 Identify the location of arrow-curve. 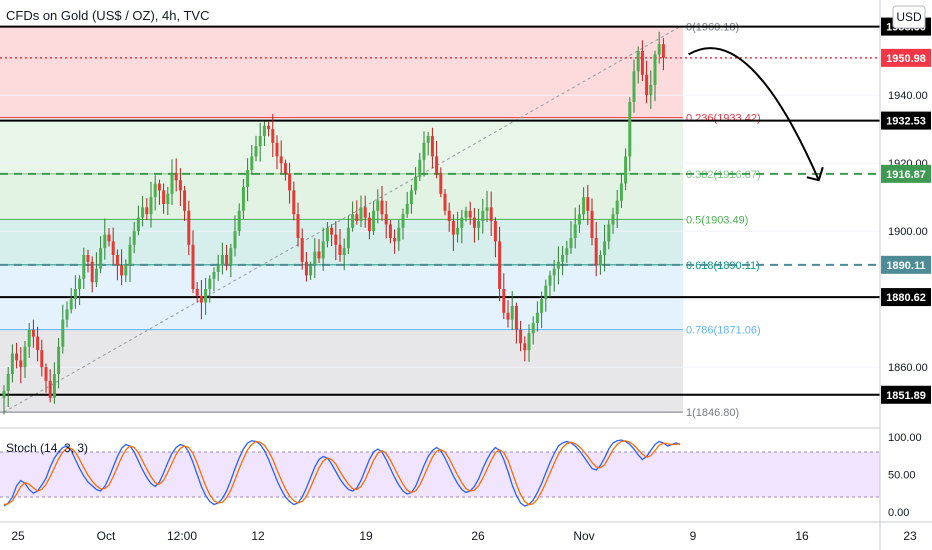
(754, 114).